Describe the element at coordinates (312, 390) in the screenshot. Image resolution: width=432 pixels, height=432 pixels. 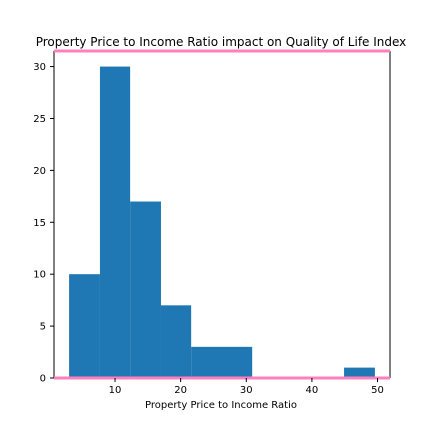
I see `x-tick-label: 40` at that location.